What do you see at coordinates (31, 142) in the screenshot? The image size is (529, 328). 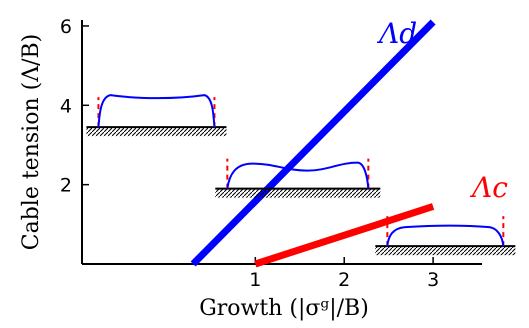 I see `y-axis-title: Cable tension (Λ/B)` at bounding box center [31, 142].